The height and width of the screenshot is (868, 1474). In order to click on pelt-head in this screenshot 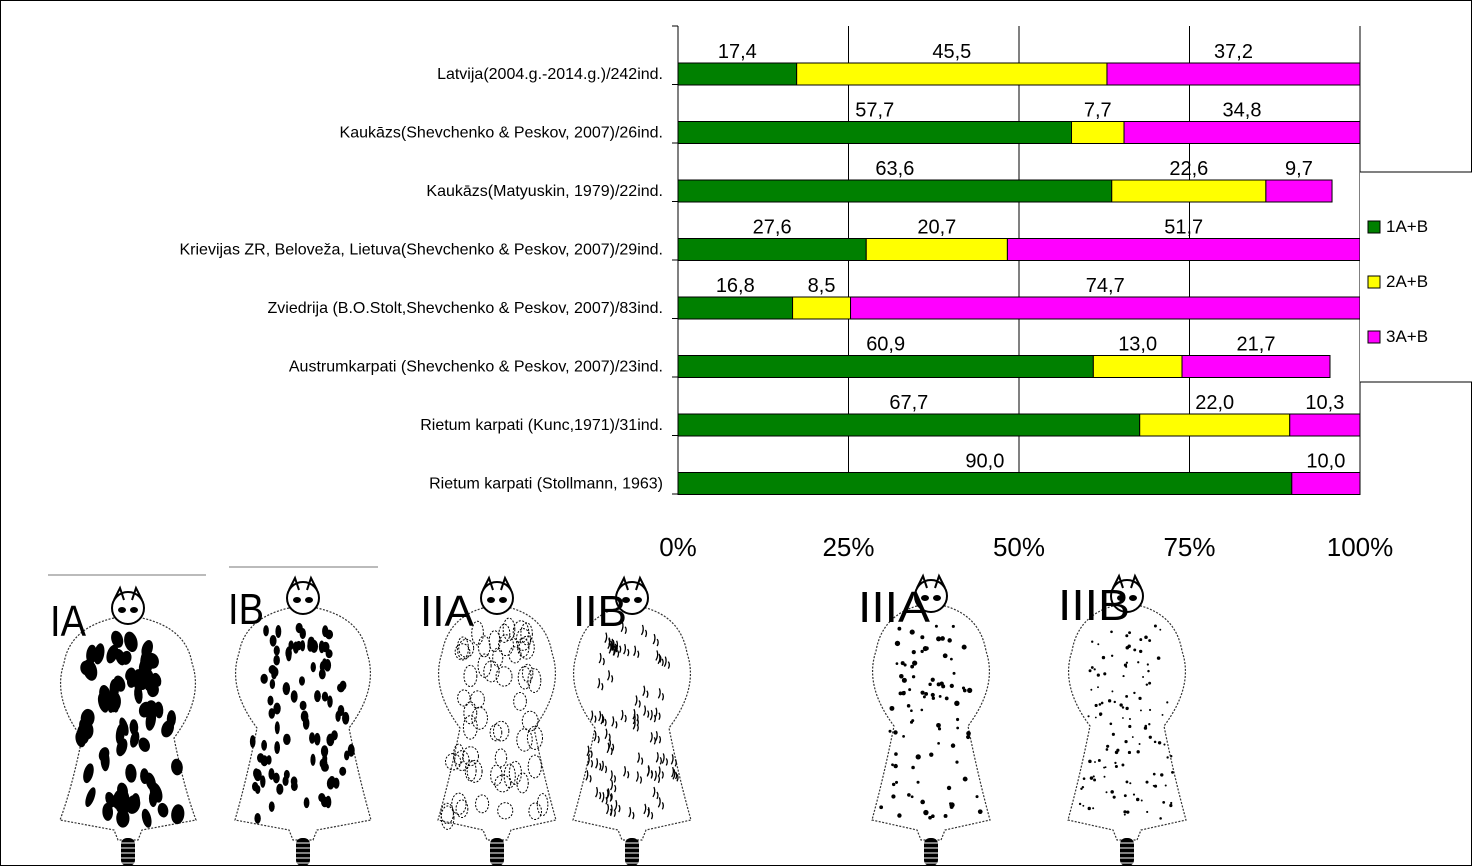, I will do `click(497, 598)`.